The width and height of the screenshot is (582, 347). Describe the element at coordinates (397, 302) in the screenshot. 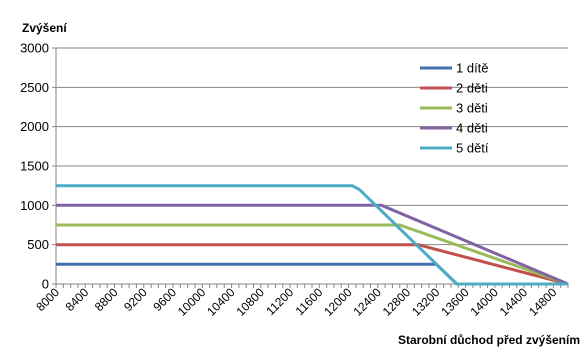

I see `x-tick-label: 12800` at that location.